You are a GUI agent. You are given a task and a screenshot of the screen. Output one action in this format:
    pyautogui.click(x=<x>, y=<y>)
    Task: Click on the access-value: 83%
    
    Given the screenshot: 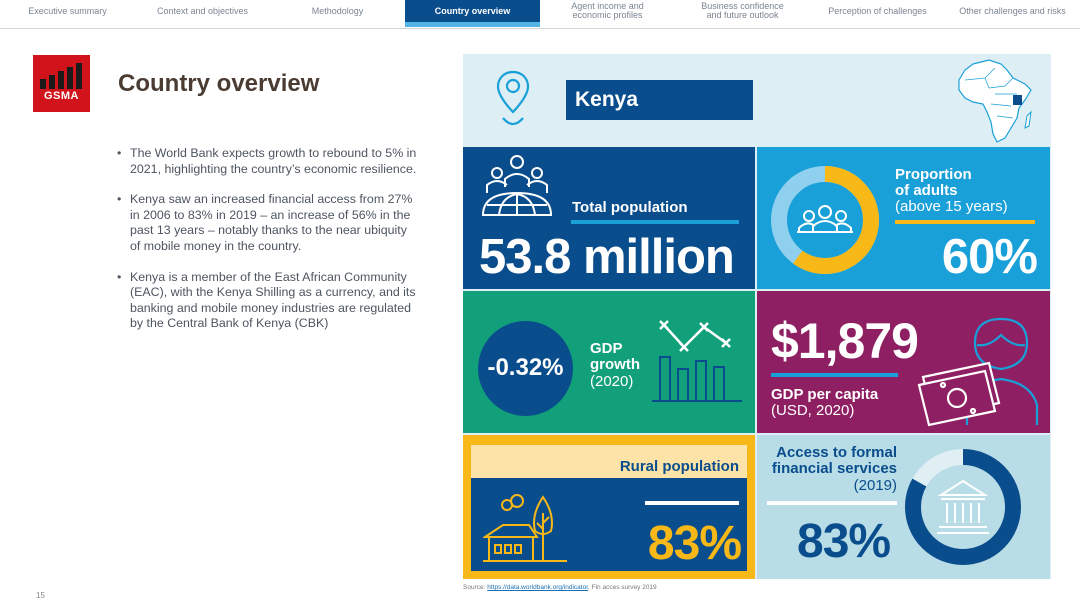 What is the action you would take?
    pyautogui.click(x=844, y=541)
    